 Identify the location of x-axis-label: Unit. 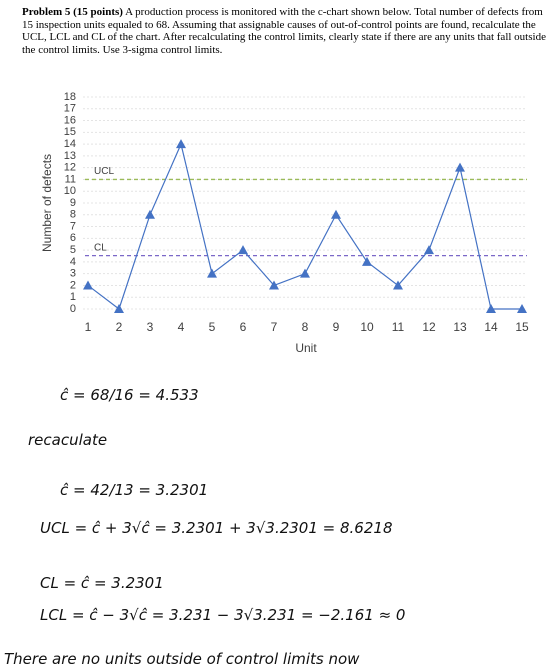
(306, 348).